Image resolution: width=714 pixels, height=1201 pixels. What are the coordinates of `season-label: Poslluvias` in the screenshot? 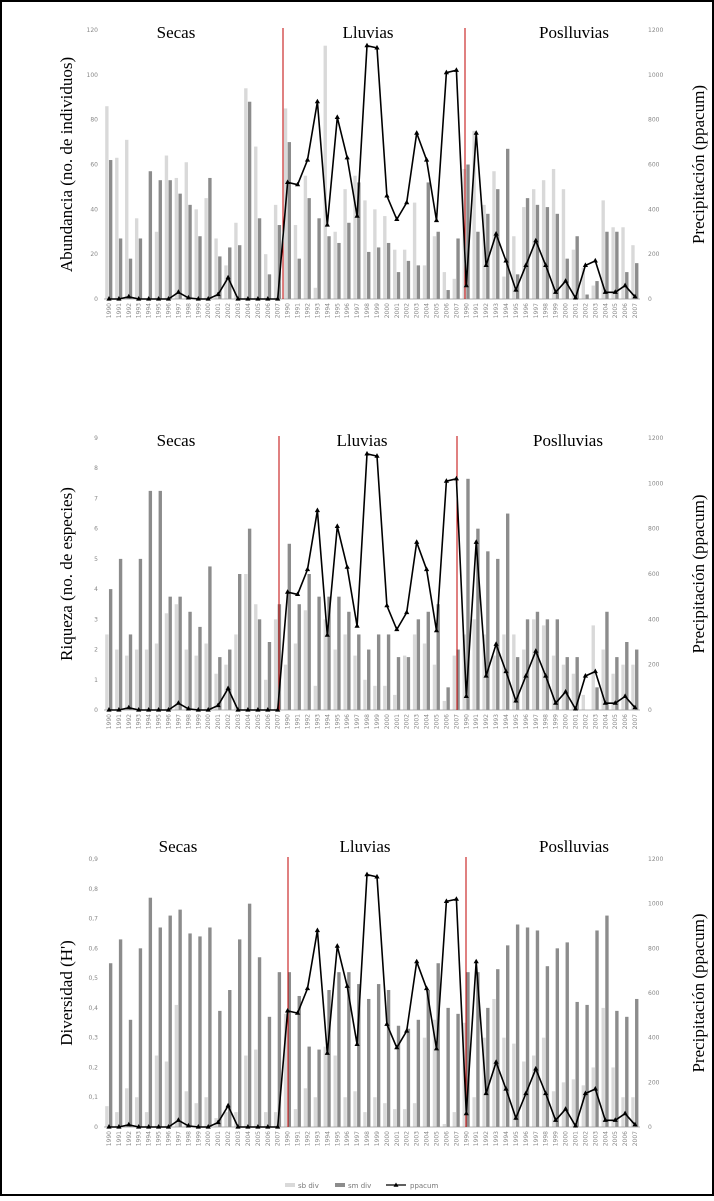 It's located at (574, 32).